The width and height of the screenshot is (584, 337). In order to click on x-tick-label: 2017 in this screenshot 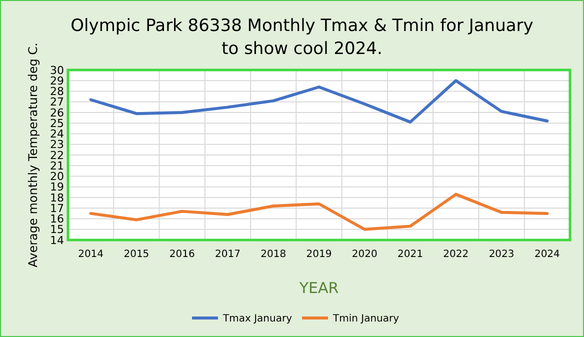, I will do `click(227, 254)`.